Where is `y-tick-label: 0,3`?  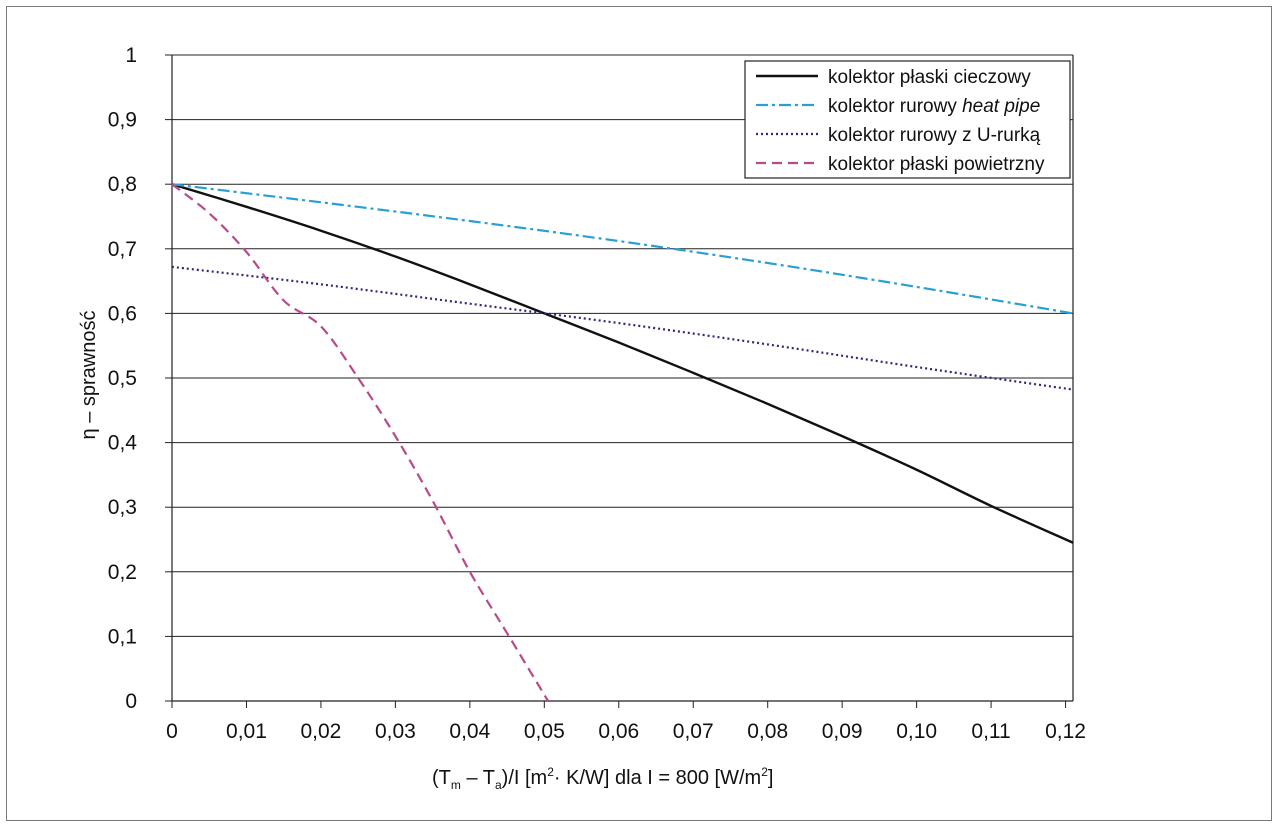 y-tick-label: 0,3 is located at coordinates (122, 507).